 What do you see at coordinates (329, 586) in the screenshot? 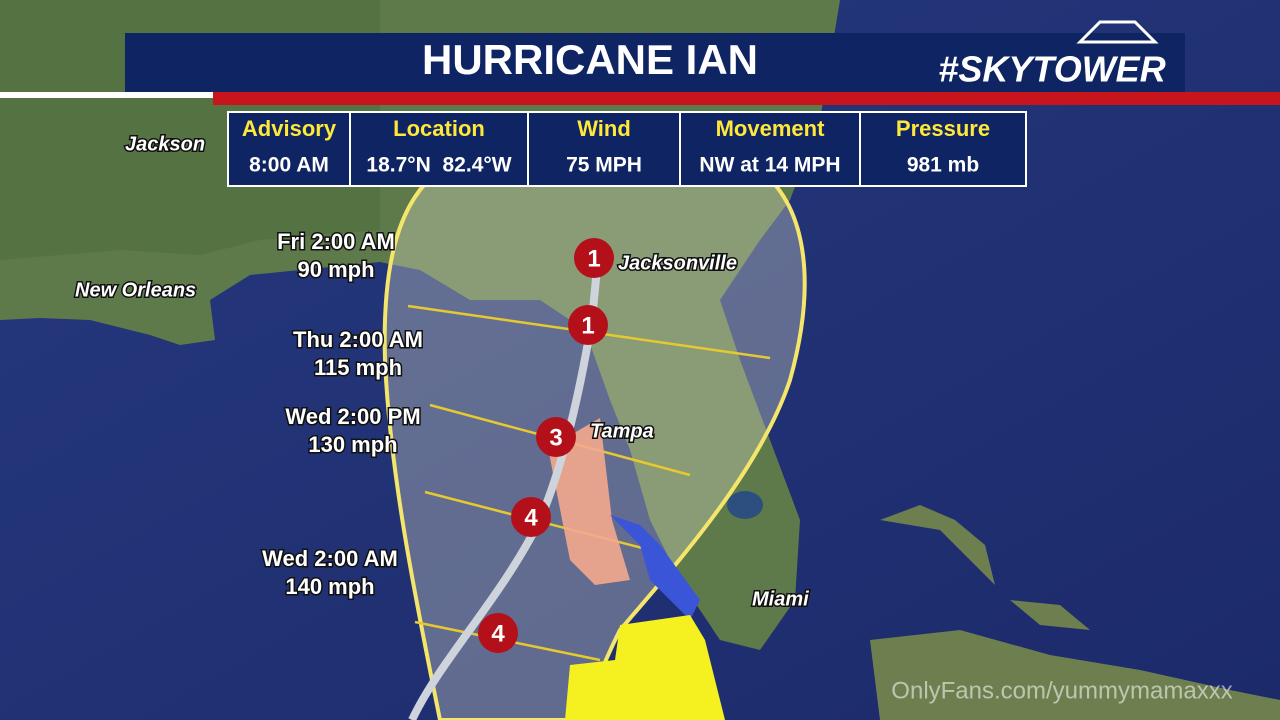
I see `forecast-wind: 140 mph` at bounding box center [329, 586].